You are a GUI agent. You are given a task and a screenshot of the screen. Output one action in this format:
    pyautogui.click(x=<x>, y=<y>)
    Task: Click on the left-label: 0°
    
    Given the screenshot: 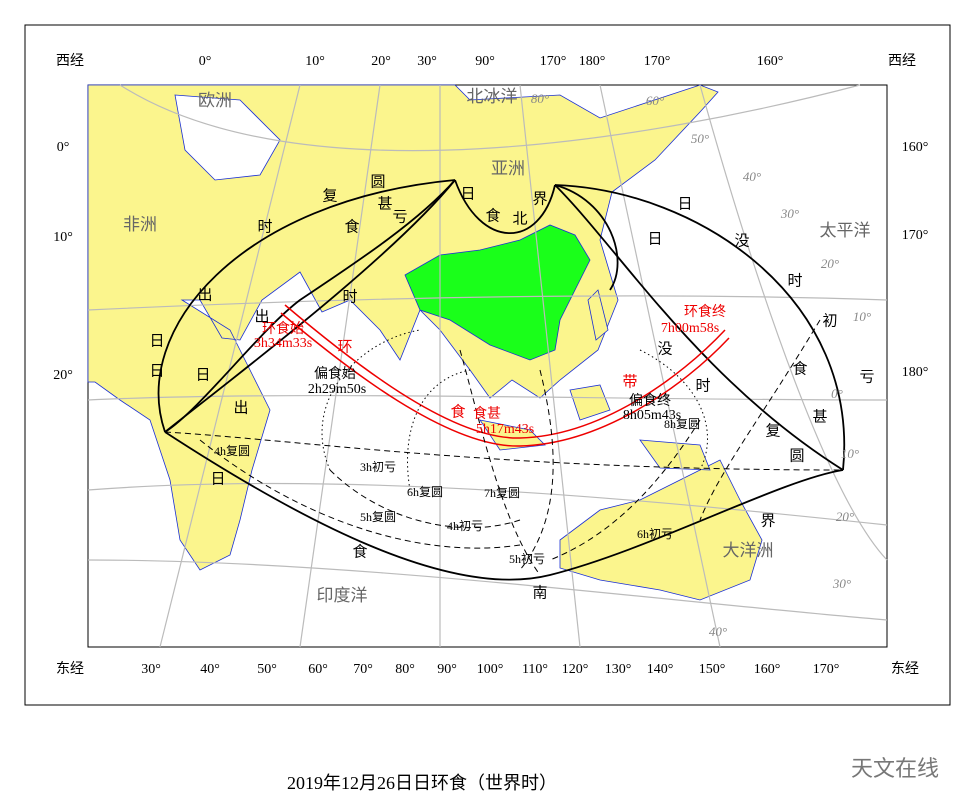 What is the action you would take?
    pyautogui.click(x=63, y=147)
    